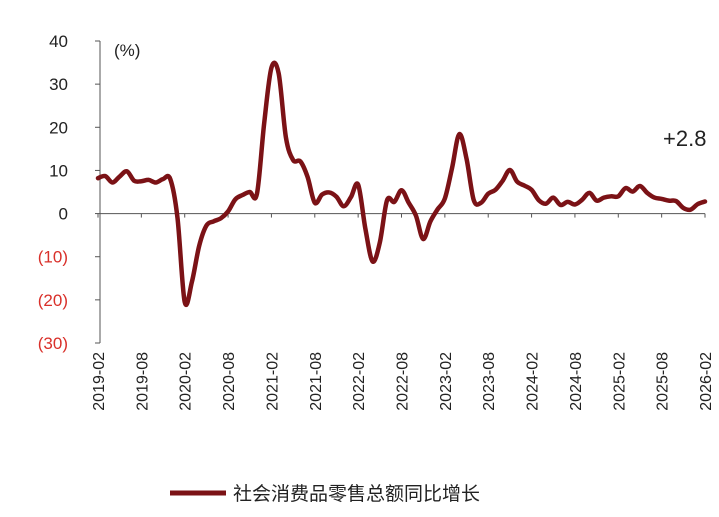 This screenshot has height=517, width=719. Describe the element at coordinates (142, 381) in the screenshot. I see `x-tick-label: 2019-08` at that location.